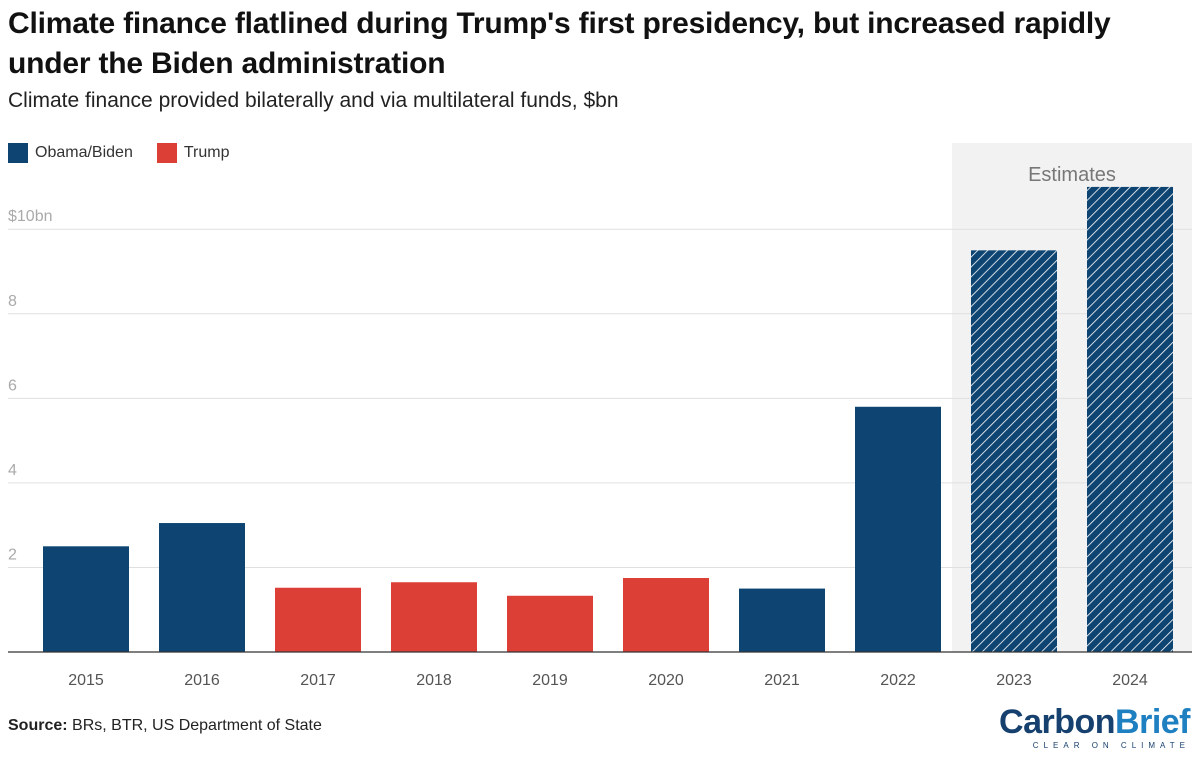 The height and width of the screenshot is (769, 1200). What do you see at coordinates (550, 623) in the screenshot?
I see `bar-2019` at bounding box center [550, 623].